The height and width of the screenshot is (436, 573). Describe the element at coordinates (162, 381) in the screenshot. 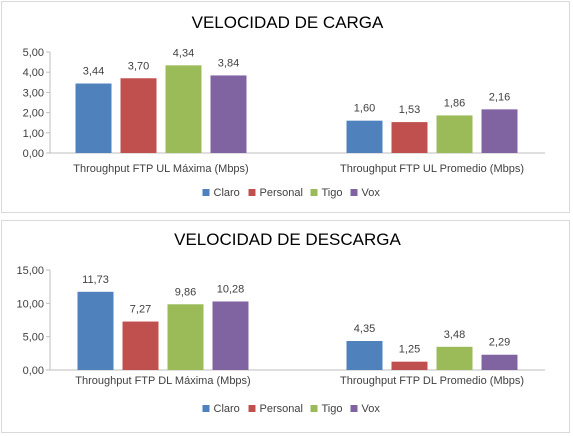

I see `category-label: Throughput FTP DL Máxima (Mbps)` at that location.